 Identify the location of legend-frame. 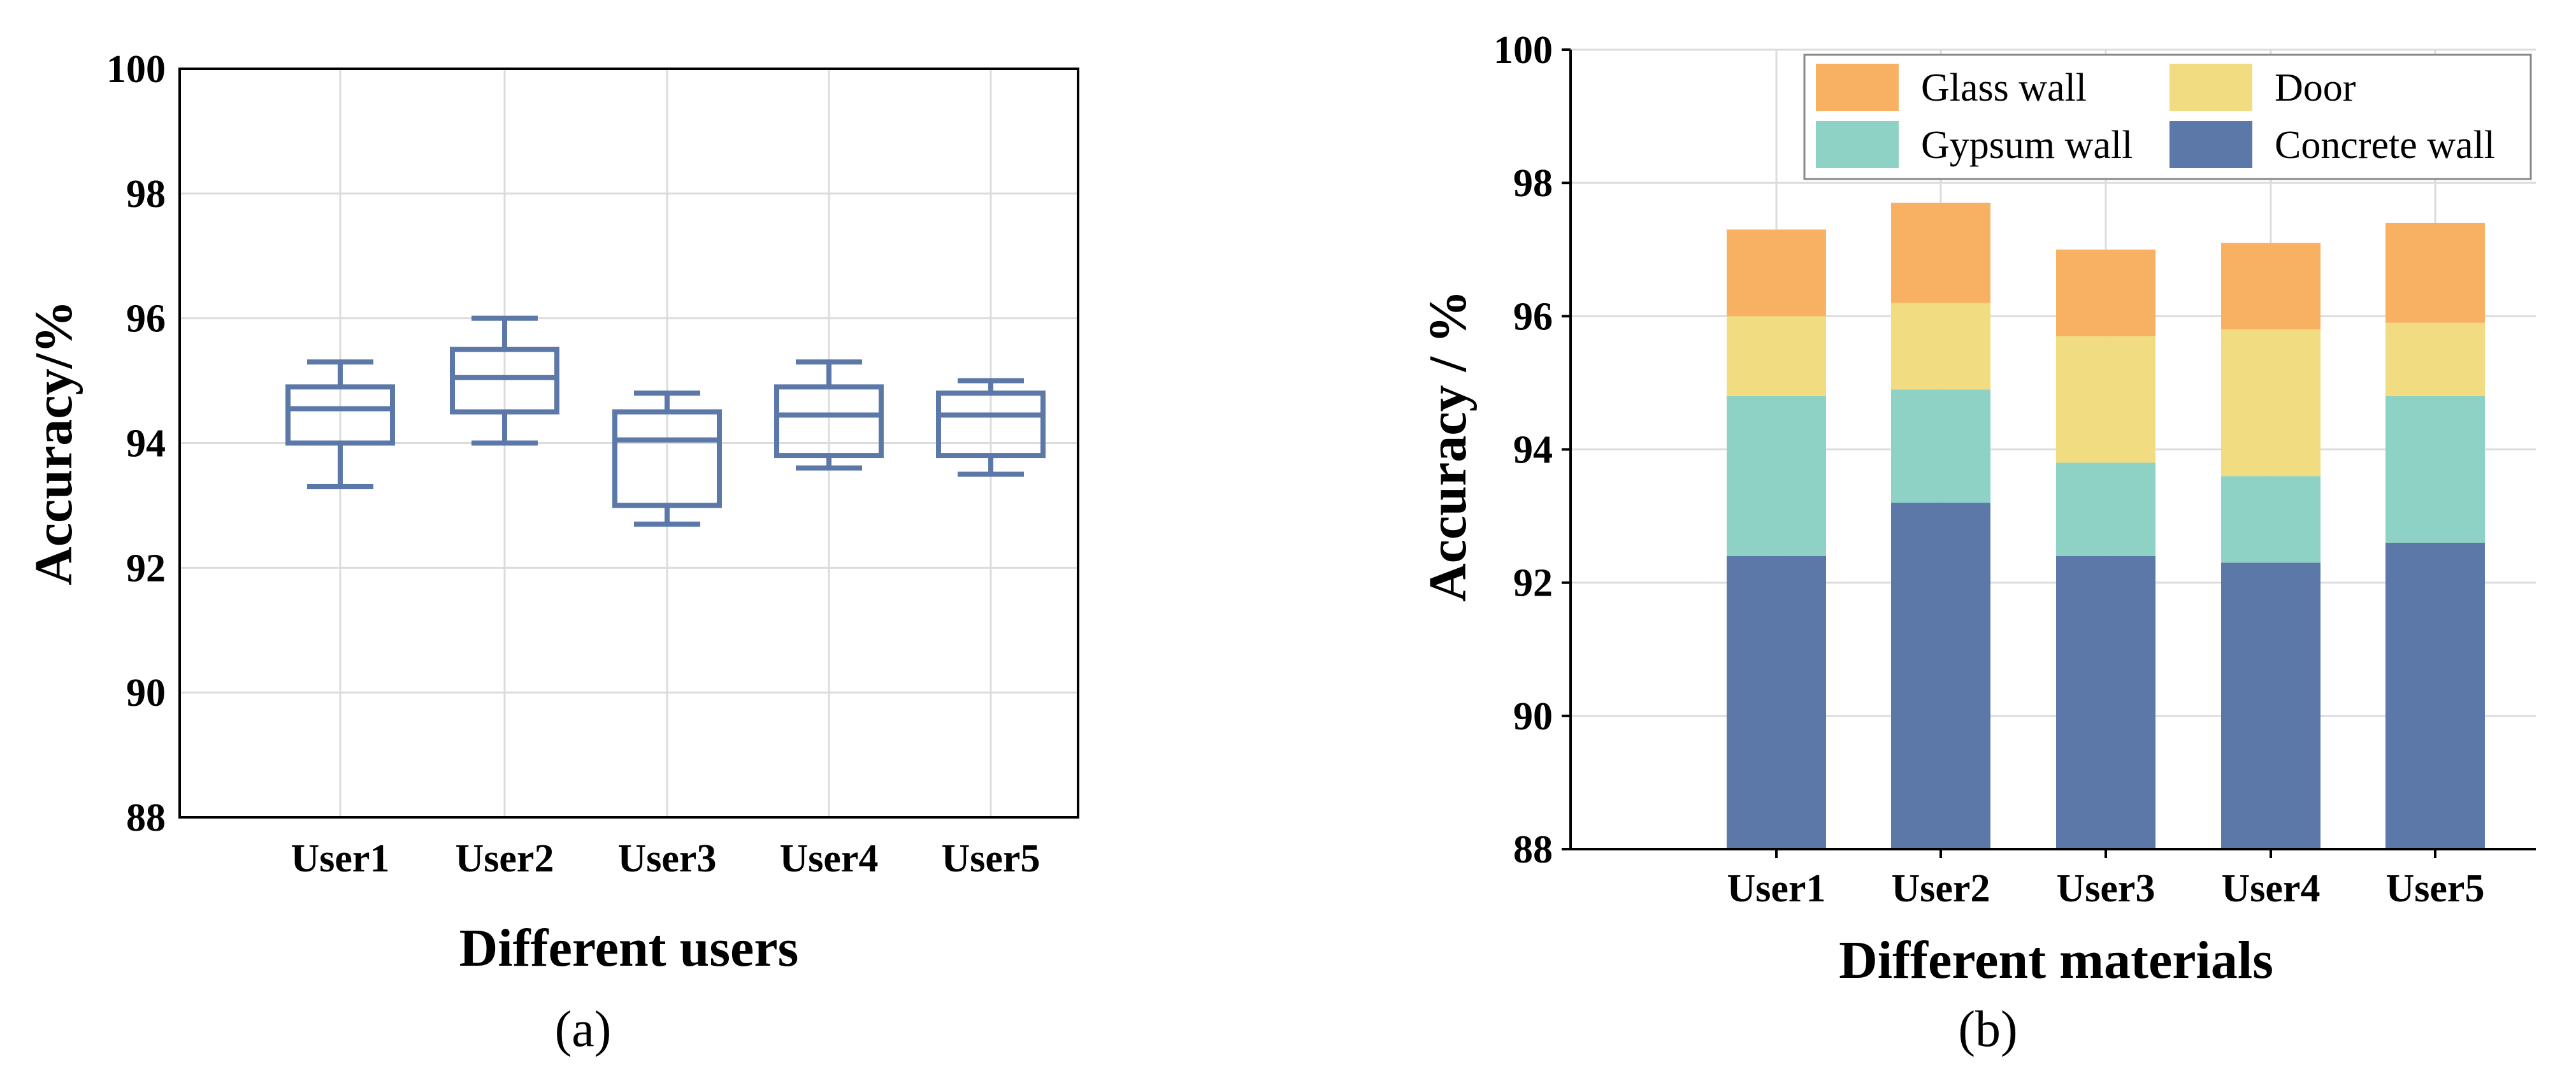
(2167, 117).